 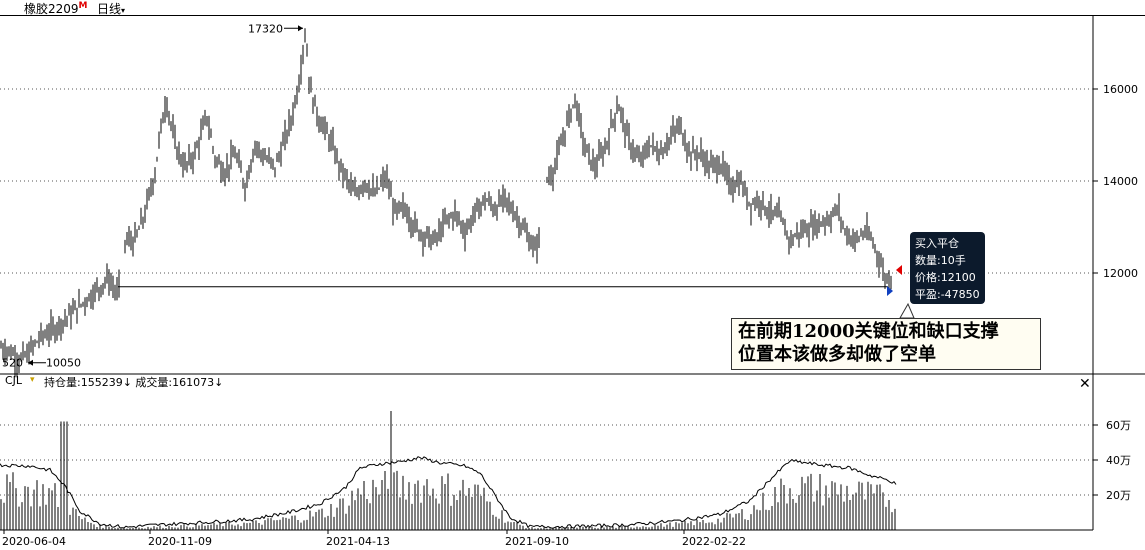 What do you see at coordinates (63, 363) in the screenshot?
I see `low-label: 10050` at bounding box center [63, 363].